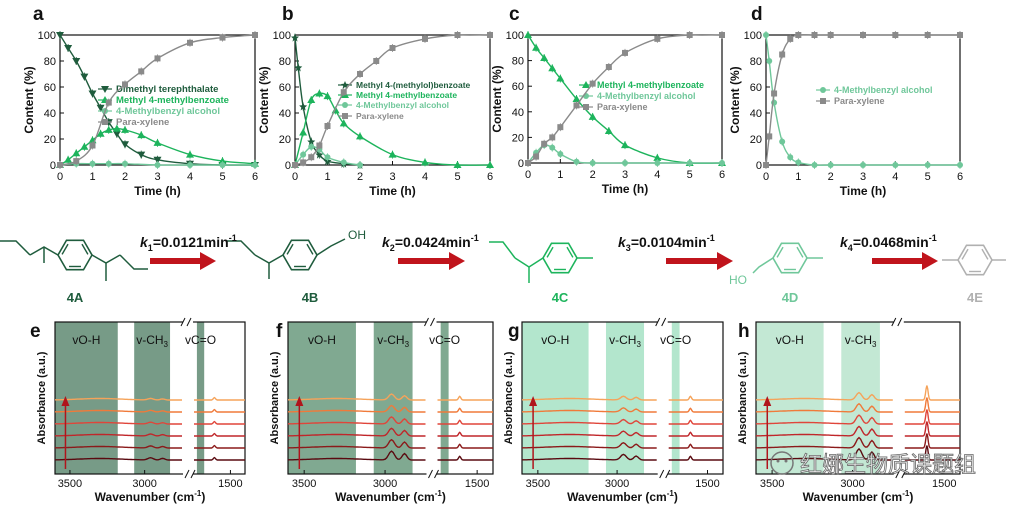 The height and width of the screenshot is (508, 1025). Describe the element at coordinates (533, 401) in the screenshot. I see `time-arrow-head` at that location.